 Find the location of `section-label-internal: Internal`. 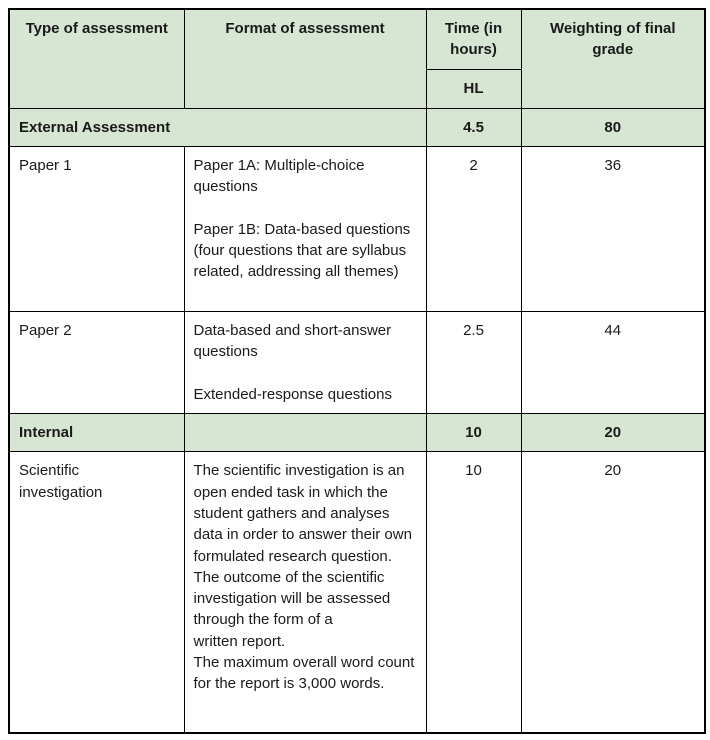

section-label-internal: Internal is located at coordinates (96, 433).